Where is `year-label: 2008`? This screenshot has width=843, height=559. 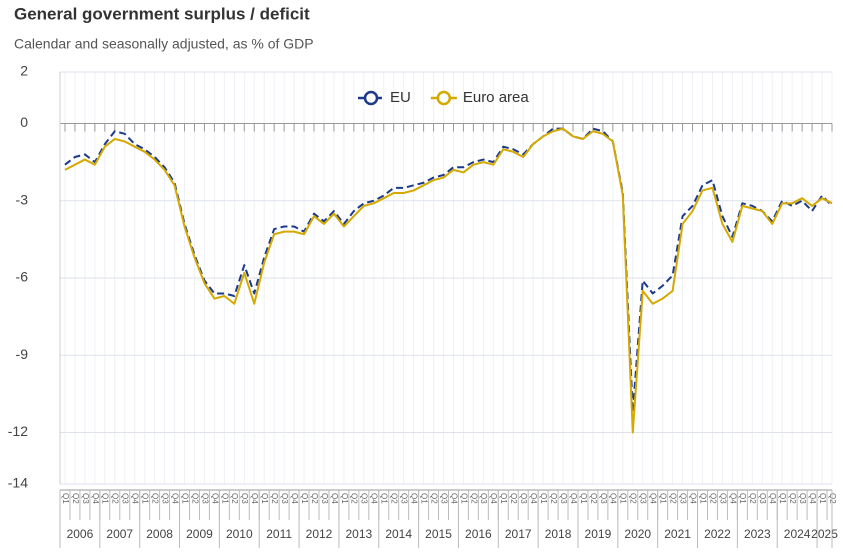 year-label: 2008 is located at coordinates (159, 534).